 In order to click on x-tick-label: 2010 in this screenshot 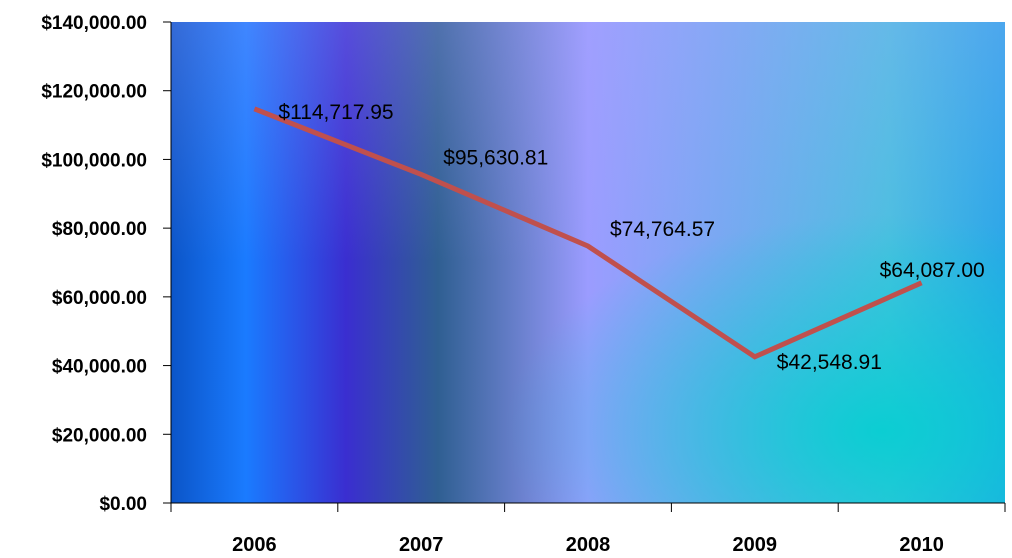, I will do `click(921, 545)`.